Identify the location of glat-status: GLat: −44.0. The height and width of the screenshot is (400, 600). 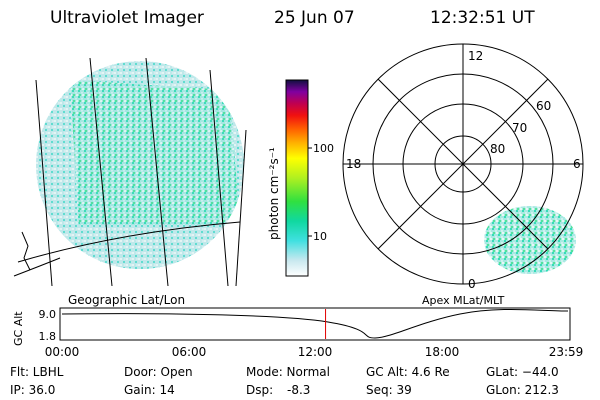
(522, 372).